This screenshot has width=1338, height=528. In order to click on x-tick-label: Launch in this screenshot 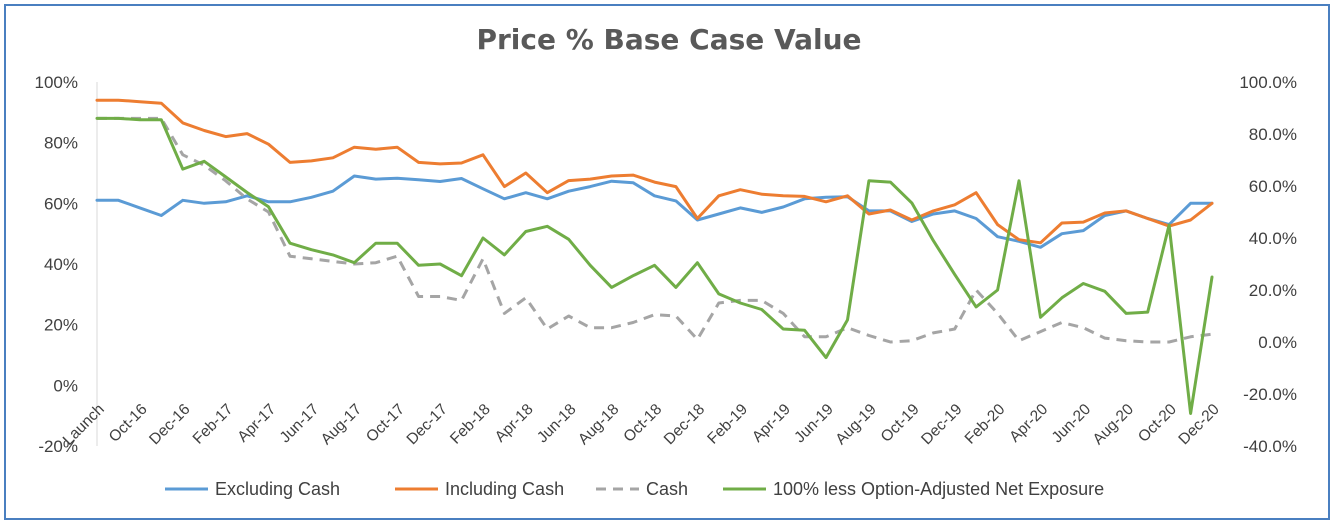, I will do `click(84, 425)`.